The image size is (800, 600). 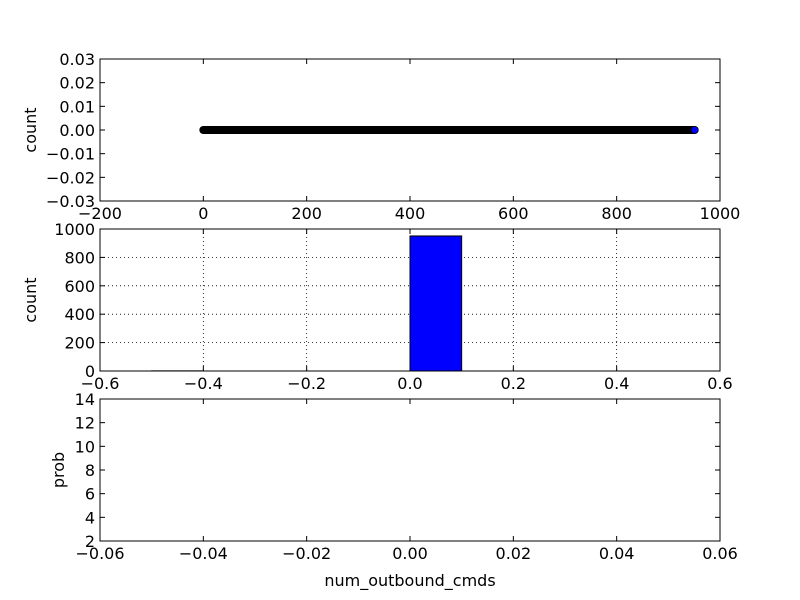 I want to click on x-tick-label: 800, so click(x=616, y=213).